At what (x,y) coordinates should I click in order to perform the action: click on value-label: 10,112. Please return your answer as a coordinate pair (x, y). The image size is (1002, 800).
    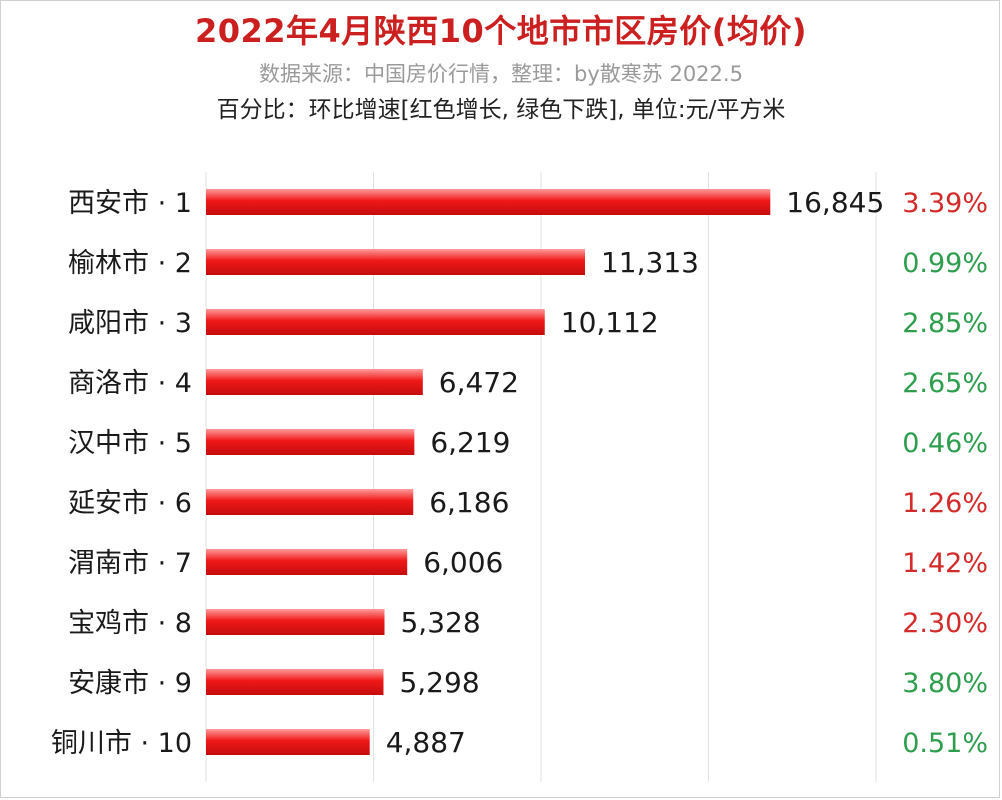
    Looking at the image, I should click on (610, 322).